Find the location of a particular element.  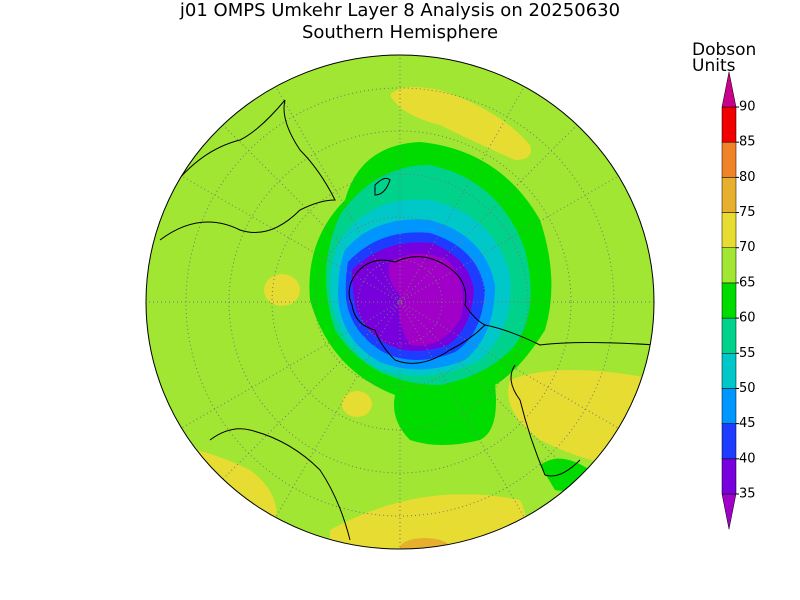

colorbar-tick-label: 75 is located at coordinates (747, 212).